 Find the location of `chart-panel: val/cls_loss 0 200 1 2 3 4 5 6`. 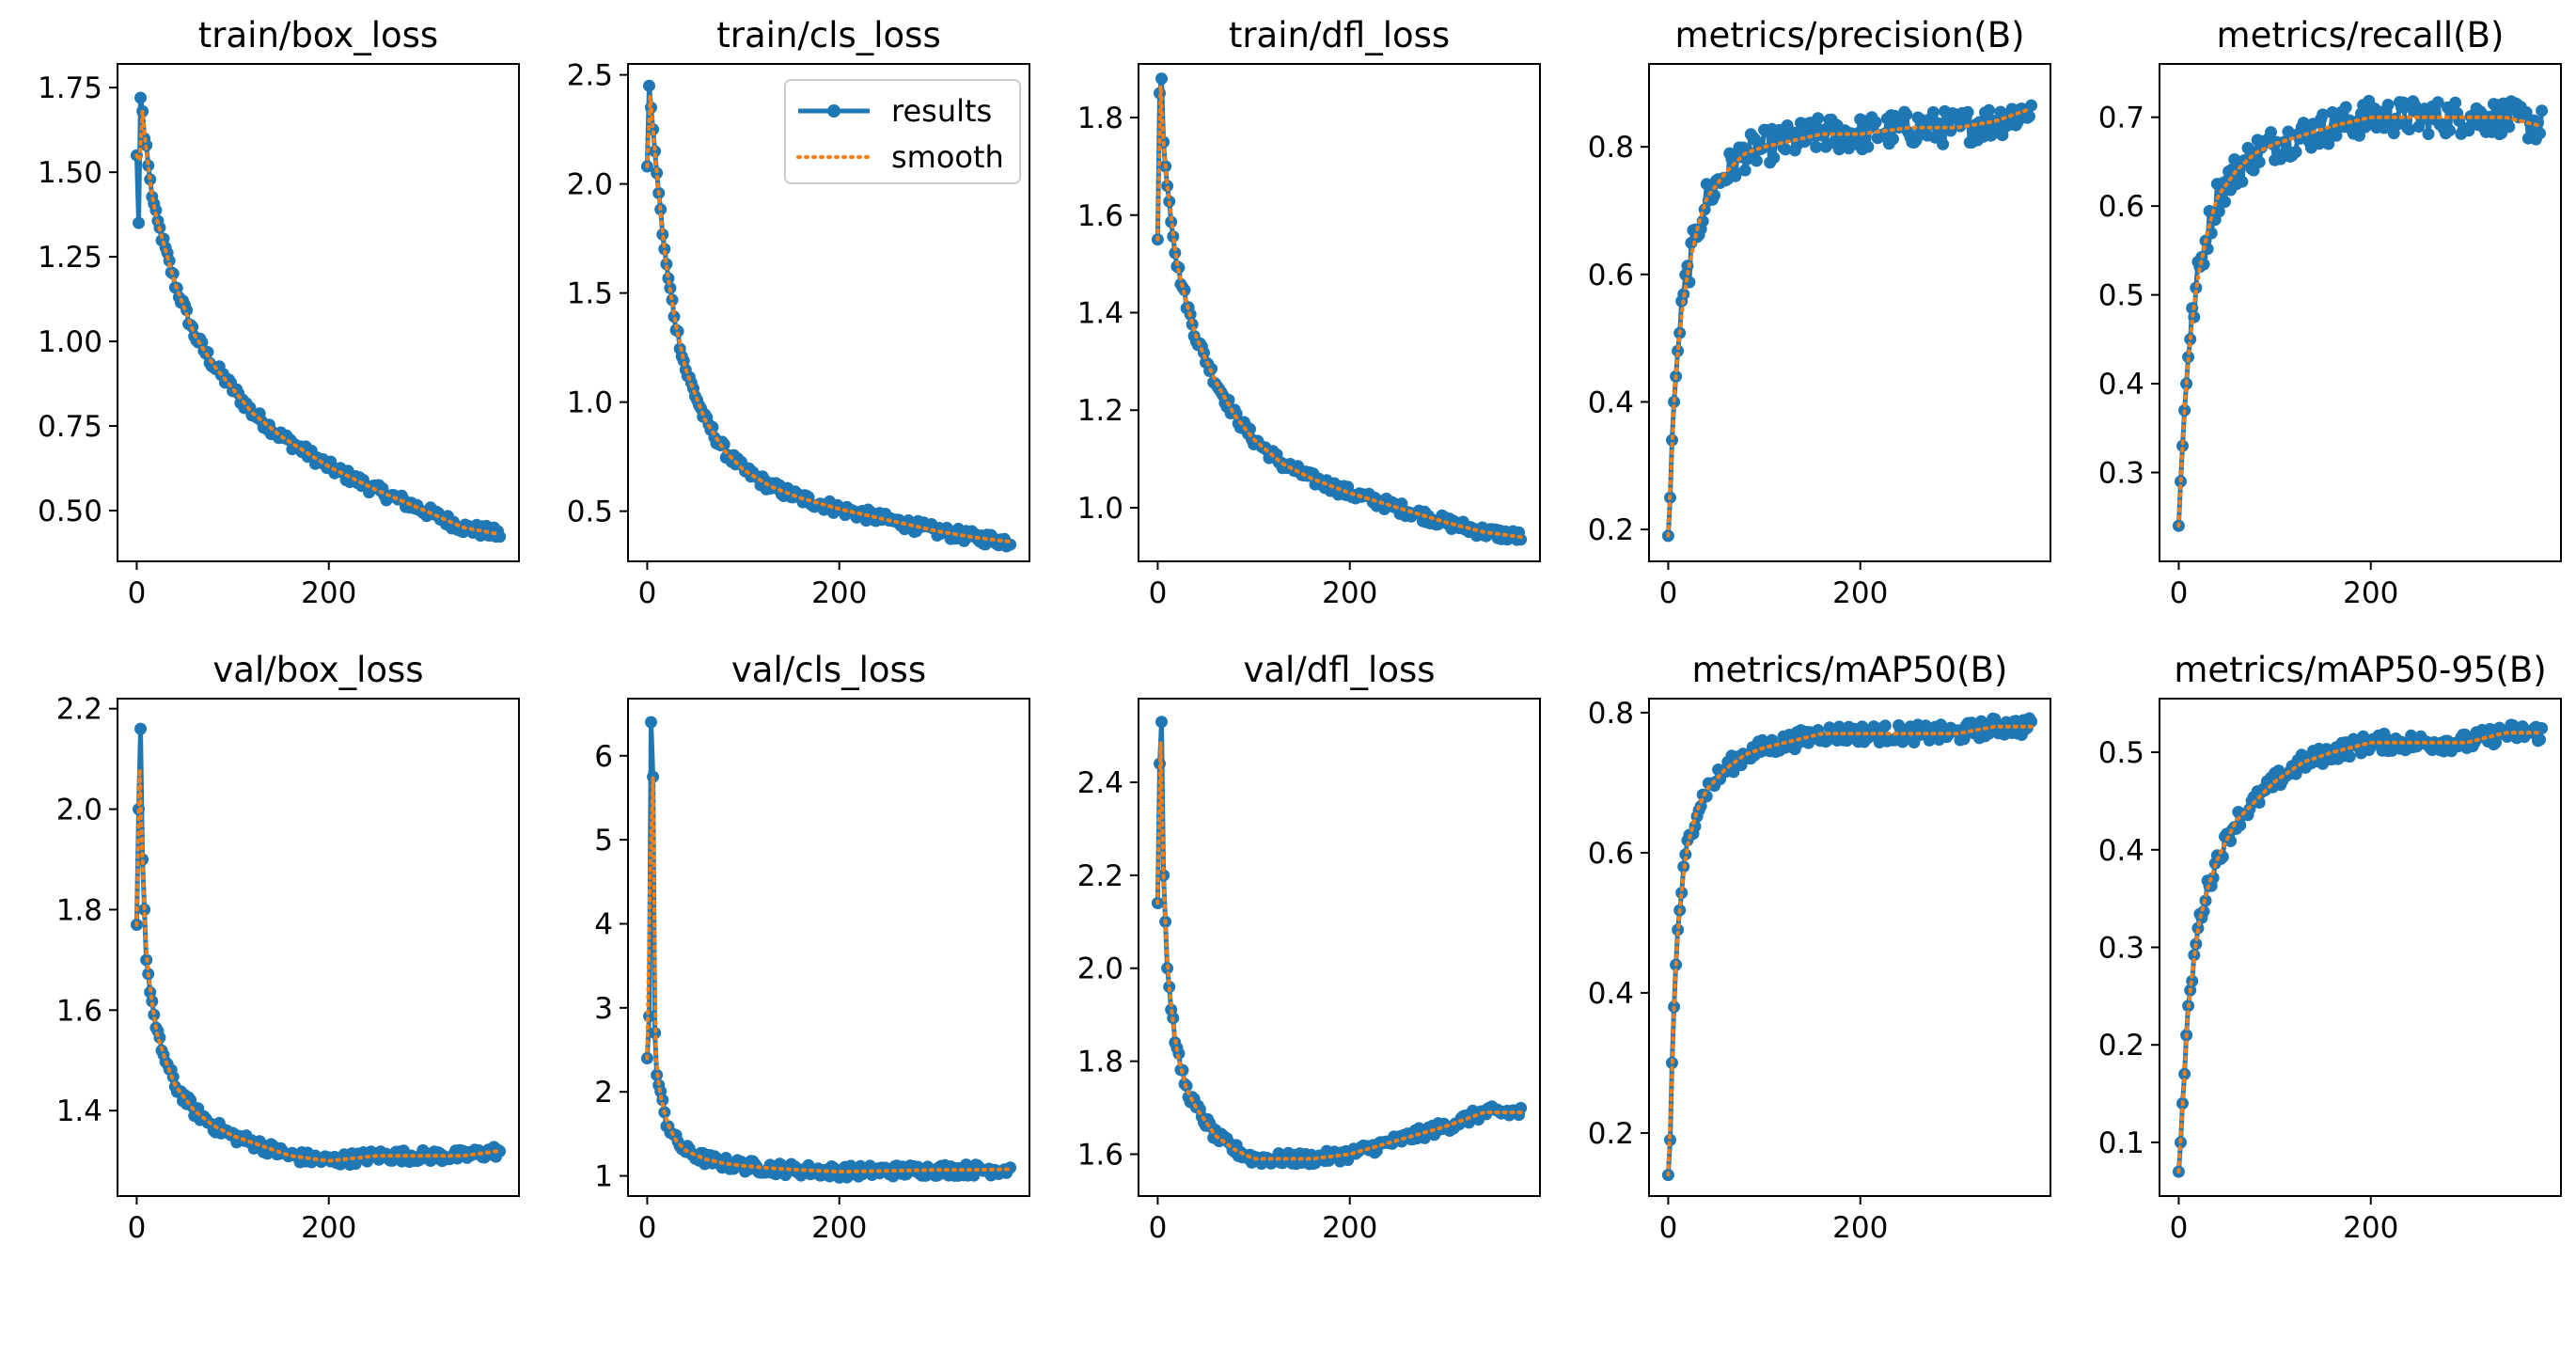

chart-panel: val/cls_loss 0 200 1 2 3 4 5 6 is located at coordinates (812, 947).